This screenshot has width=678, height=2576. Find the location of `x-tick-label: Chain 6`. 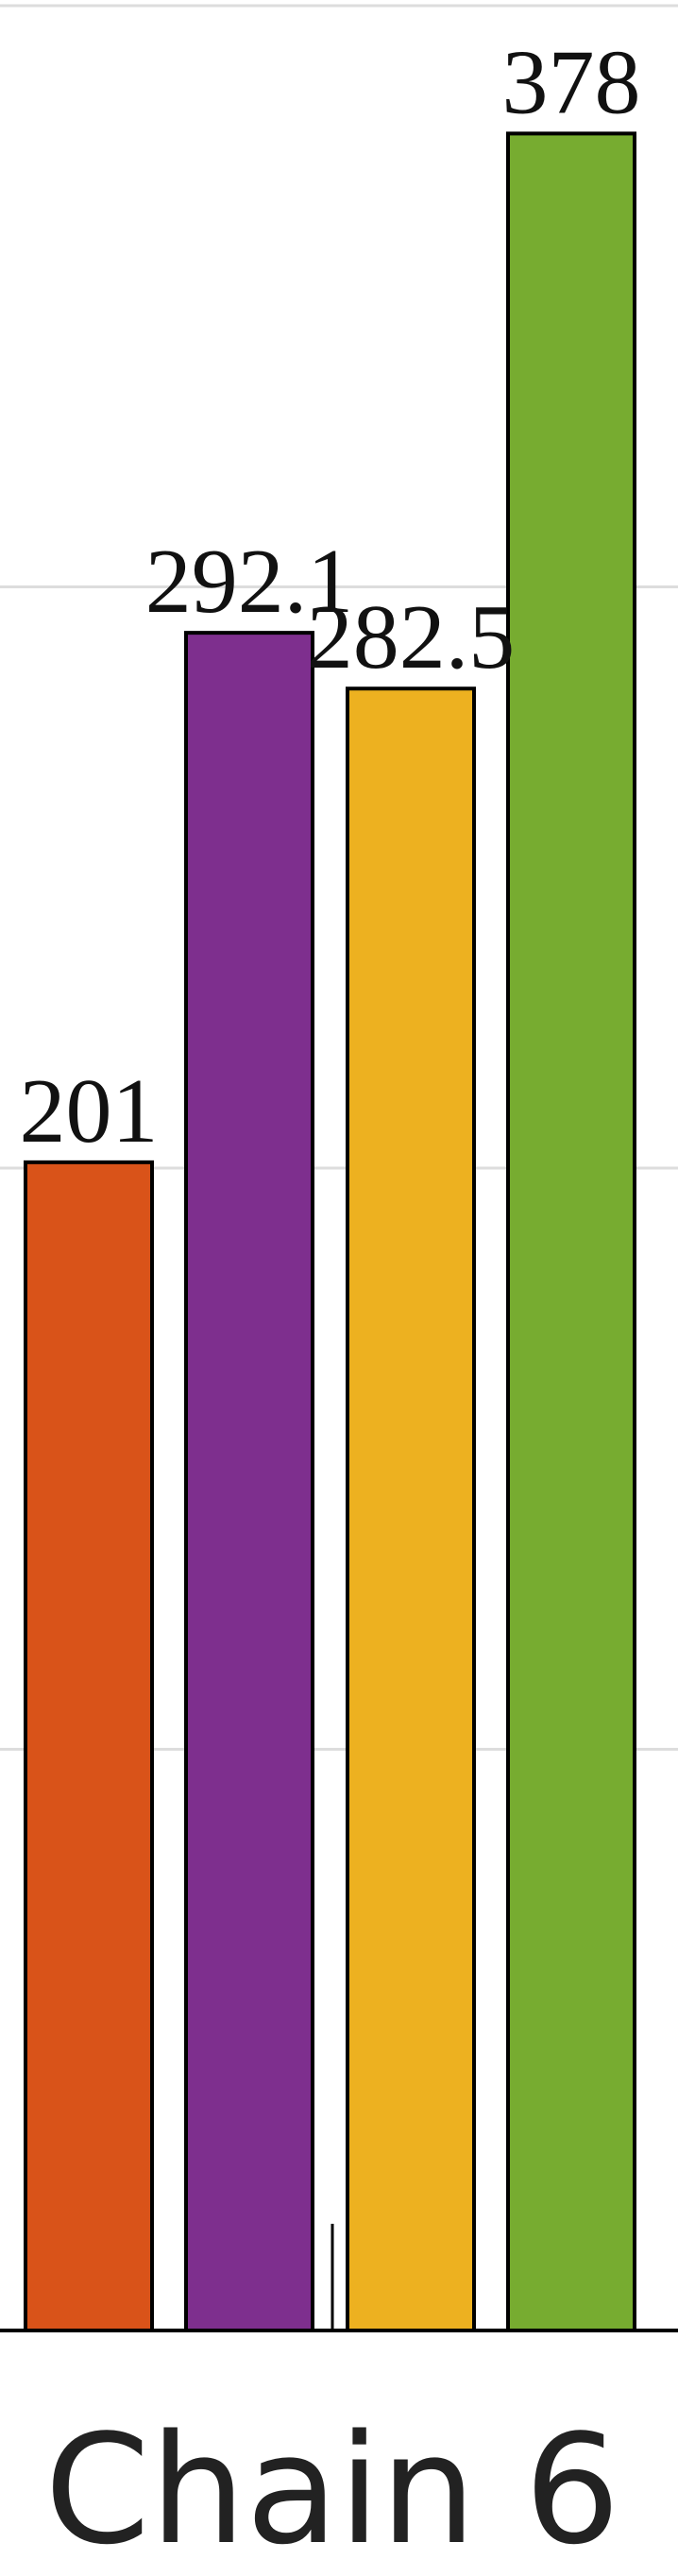

x-tick-label: Chain 6 is located at coordinates (332, 2488).